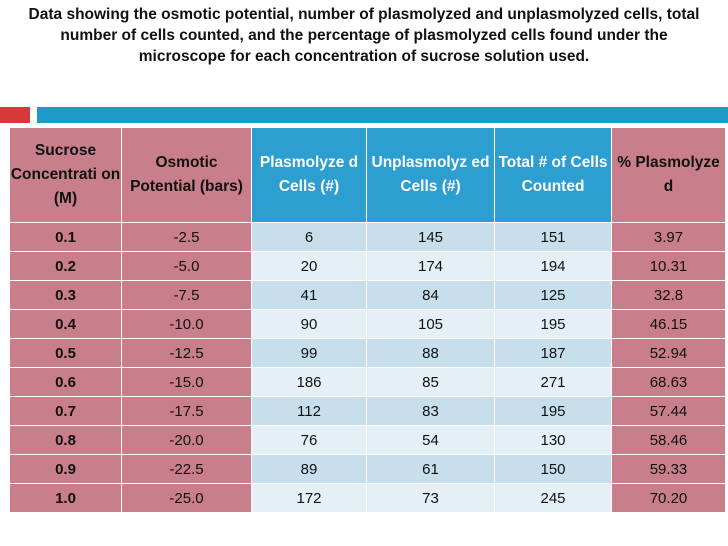 Image resolution: width=728 pixels, height=546 pixels. Describe the element at coordinates (309, 237) in the screenshot. I see `plasmolyzed-cells-cell: 6` at that location.